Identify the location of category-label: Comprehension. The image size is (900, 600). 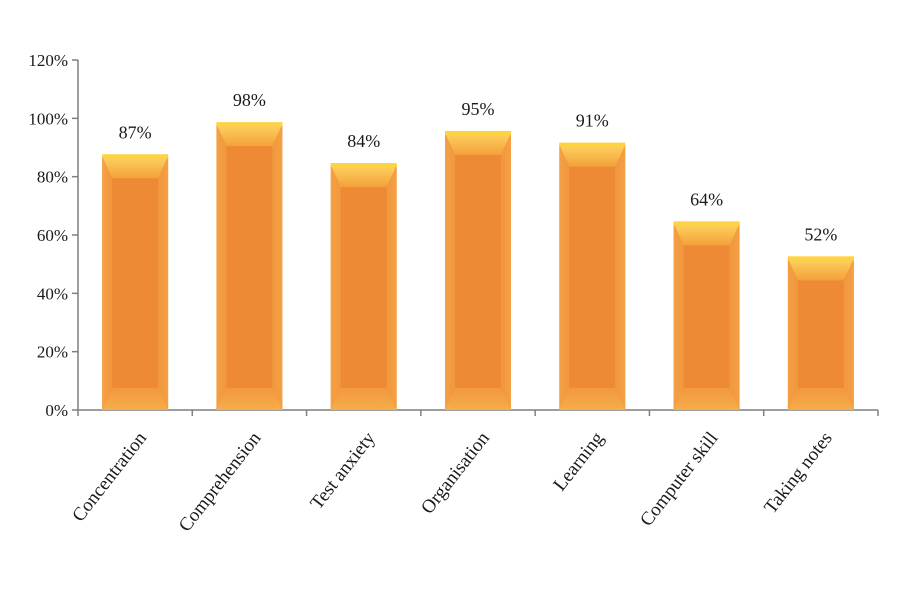
(220, 482).